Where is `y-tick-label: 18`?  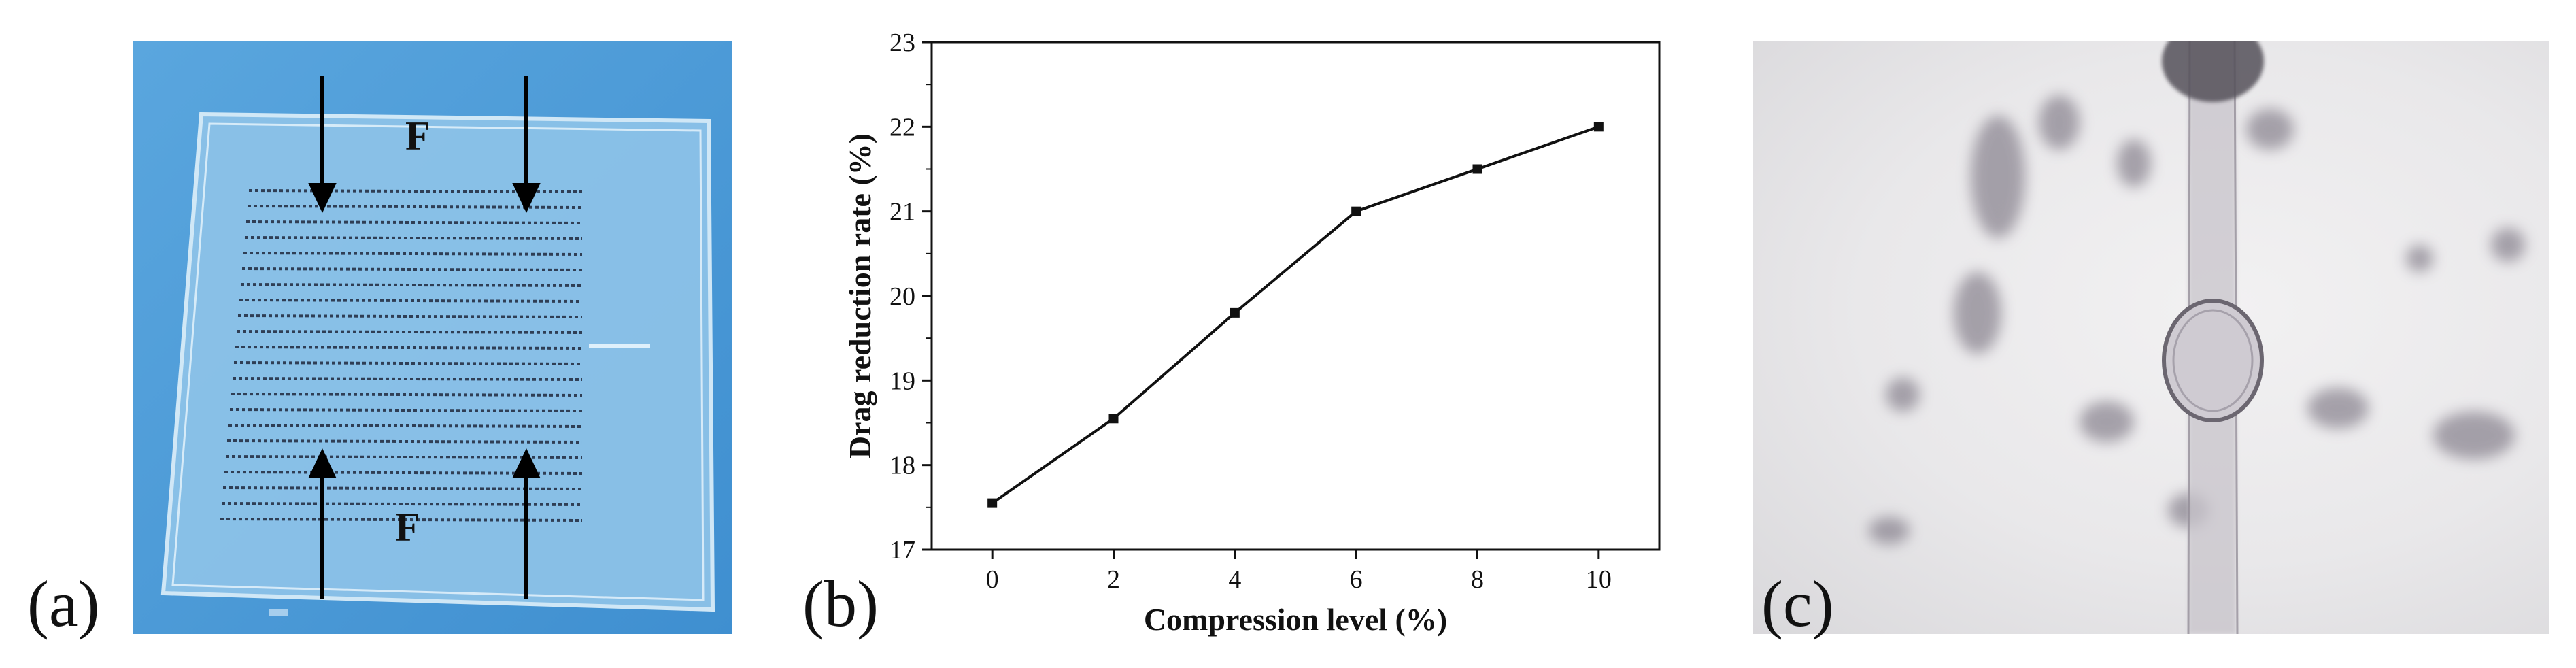
y-tick-label: 18 is located at coordinates (902, 466).